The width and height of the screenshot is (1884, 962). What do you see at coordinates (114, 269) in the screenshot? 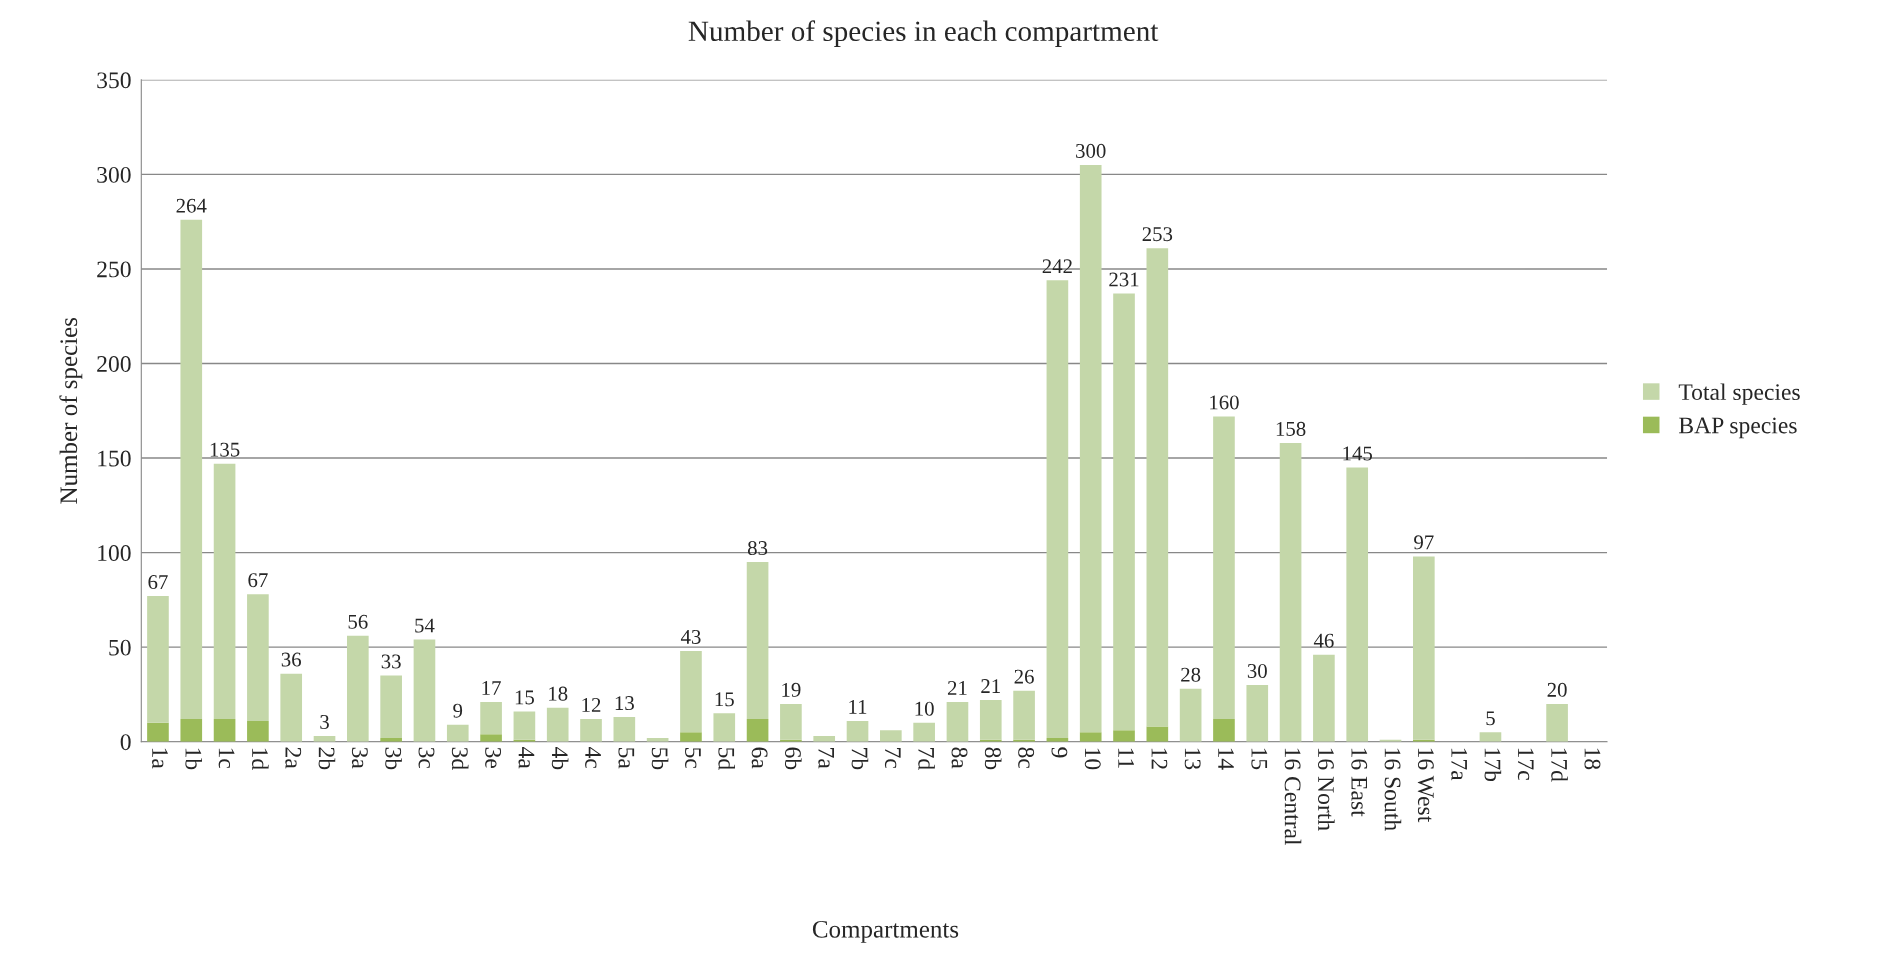
I see `y-tick-label: 250` at bounding box center [114, 269].